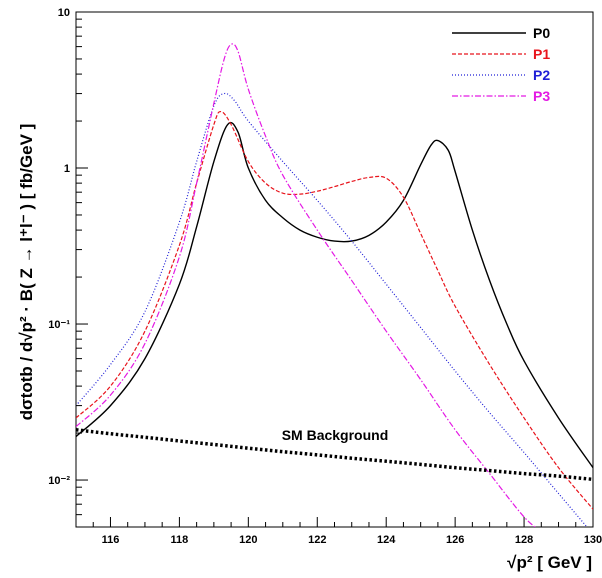 Image resolution: width=602 pixels, height=578 pixels. What do you see at coordinates (64, 13) in the screenshot?
I see `y-tick-label: 10` at bounding box center [64, 13].